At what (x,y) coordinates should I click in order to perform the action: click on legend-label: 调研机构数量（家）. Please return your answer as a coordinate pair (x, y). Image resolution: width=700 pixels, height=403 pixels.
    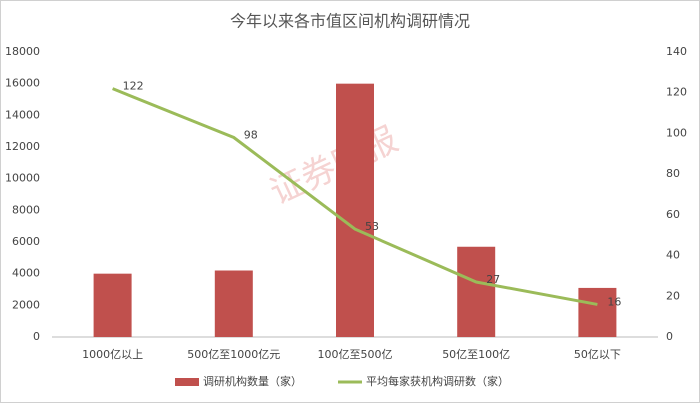
    Looking at the image, I should click on (252, 381).